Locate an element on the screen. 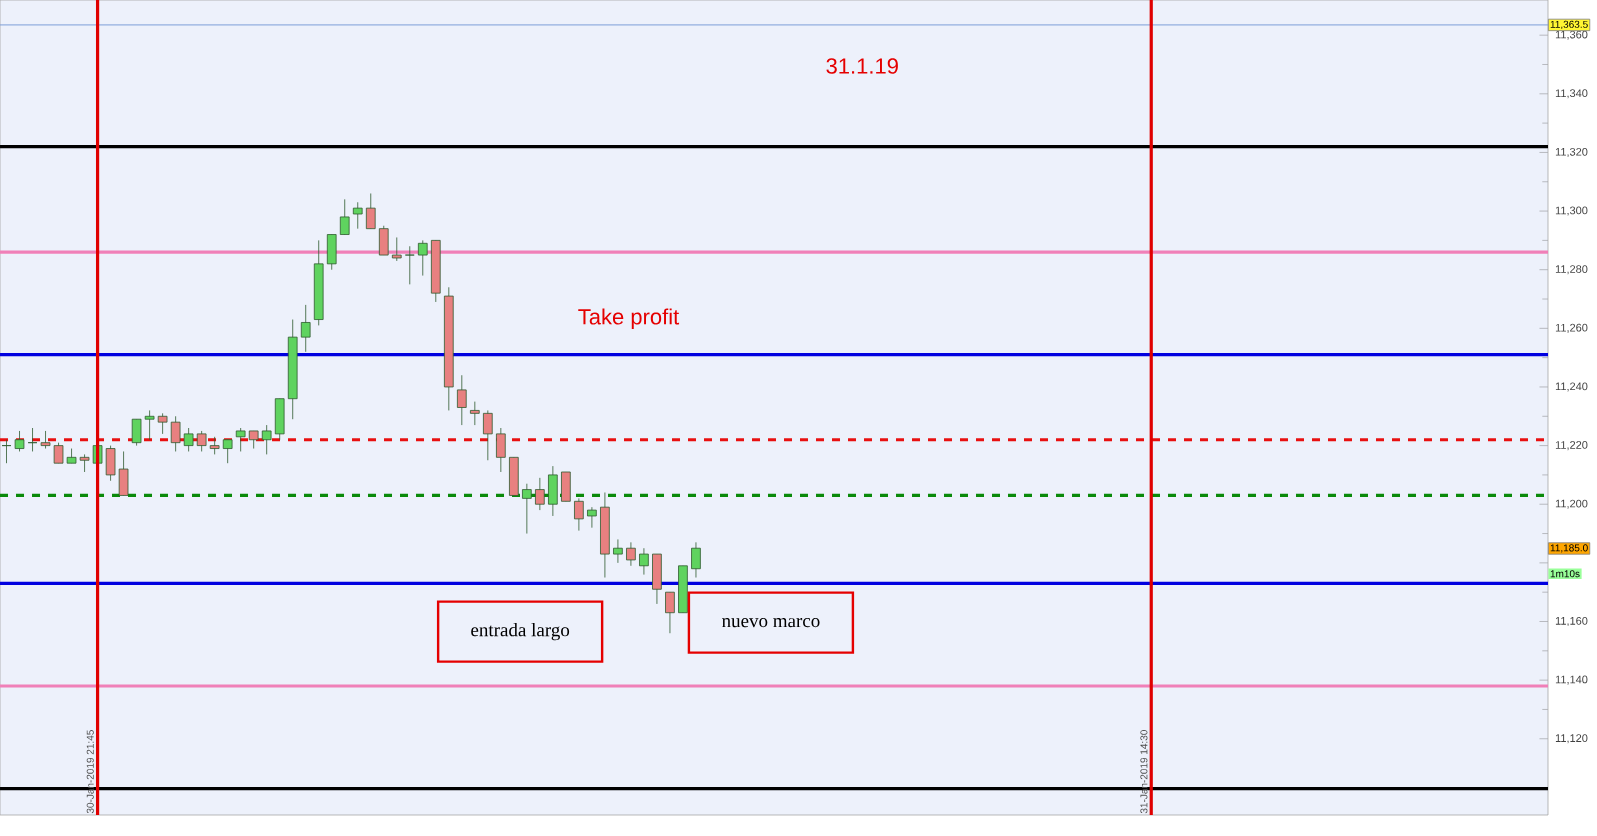 The height and width of the screenshot is (836, 1597). annotation: 31-Jan-2019 14:30 is located at coordinates (1144, 772).